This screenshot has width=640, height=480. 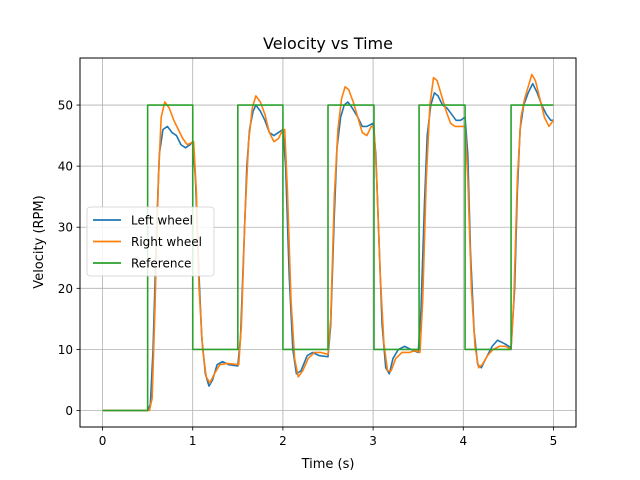 I want to click on x-tick-label: 5, so click(x=554, y=441).